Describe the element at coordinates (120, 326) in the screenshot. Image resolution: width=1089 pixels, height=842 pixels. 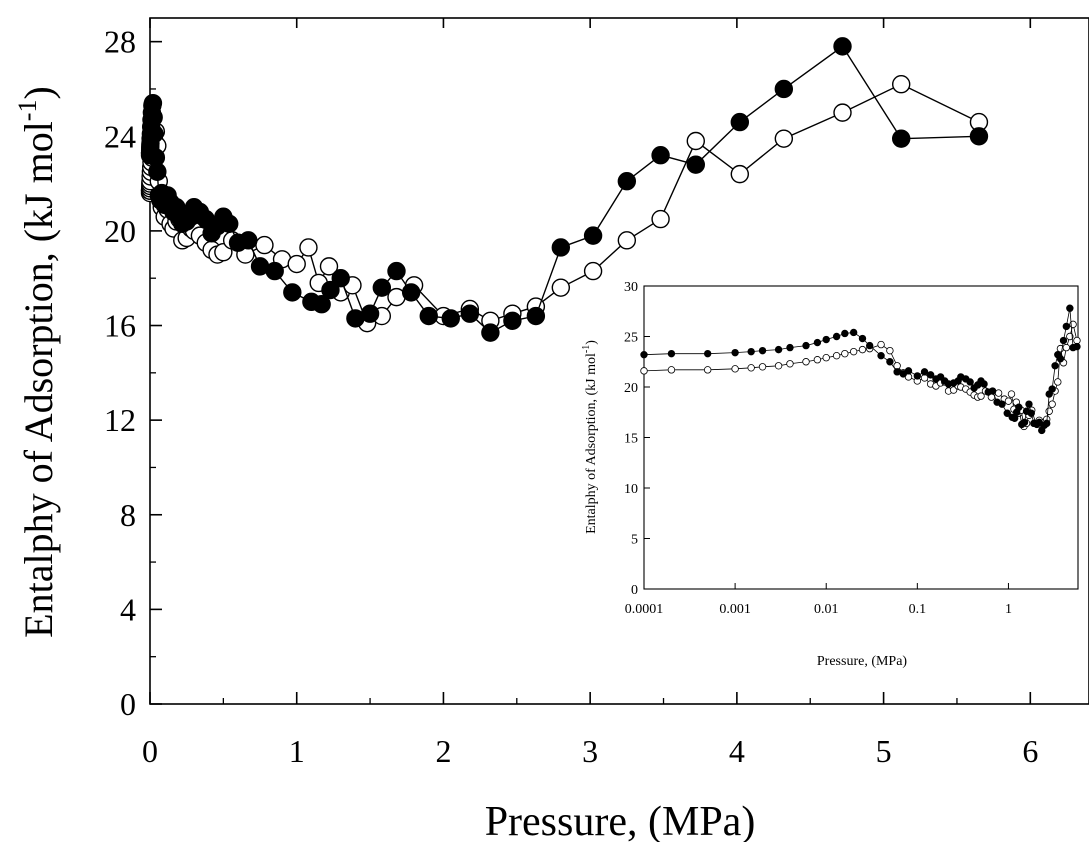
I see `main-y-tick-label: 16` at that location.